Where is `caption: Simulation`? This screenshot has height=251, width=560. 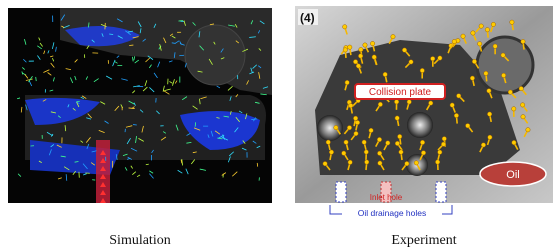
caption: Simulation is located at coordinates (139, 240).